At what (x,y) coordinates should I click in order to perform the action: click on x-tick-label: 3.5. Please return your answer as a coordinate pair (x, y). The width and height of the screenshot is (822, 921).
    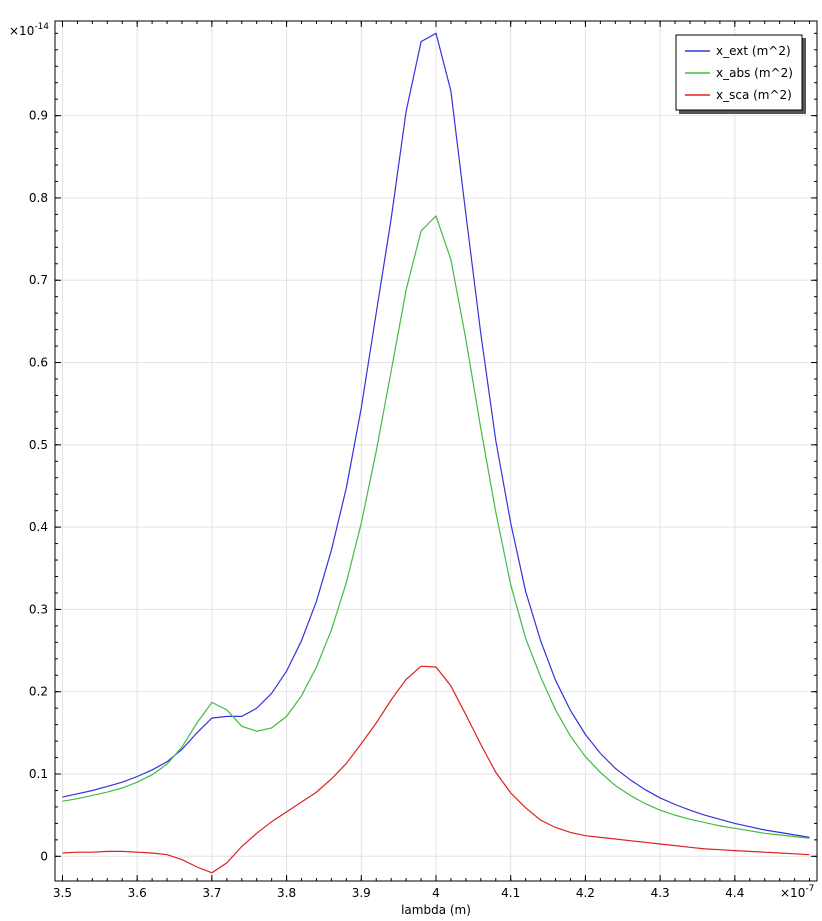
    Looking at the image, I should click on (62, 893).